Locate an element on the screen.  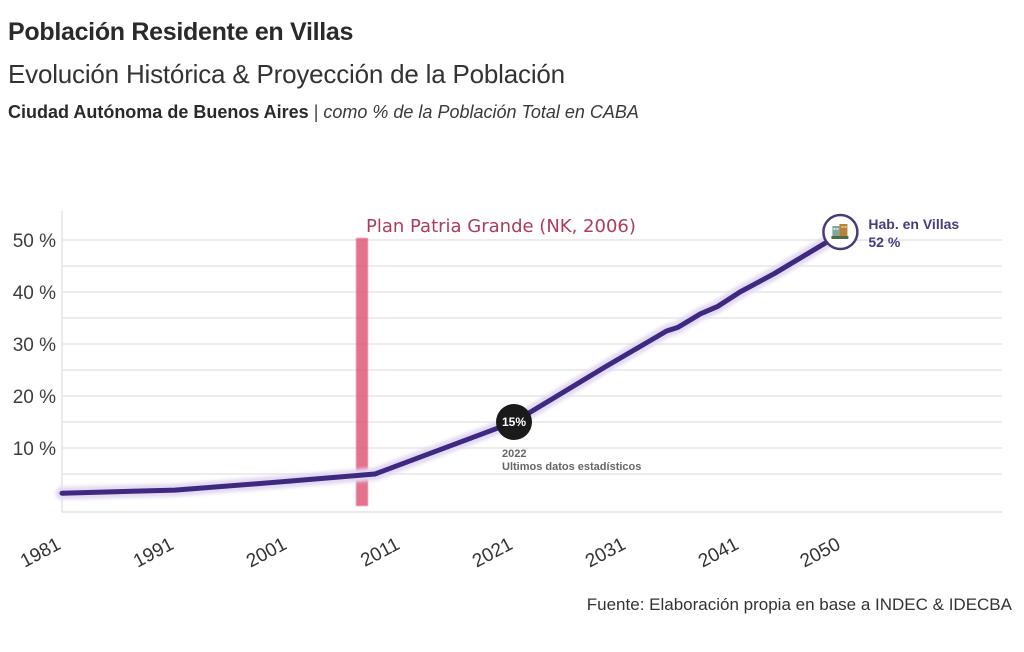
annotations: Plan Patria Grande (NK, 2006) is located at coordinates (496, 361).